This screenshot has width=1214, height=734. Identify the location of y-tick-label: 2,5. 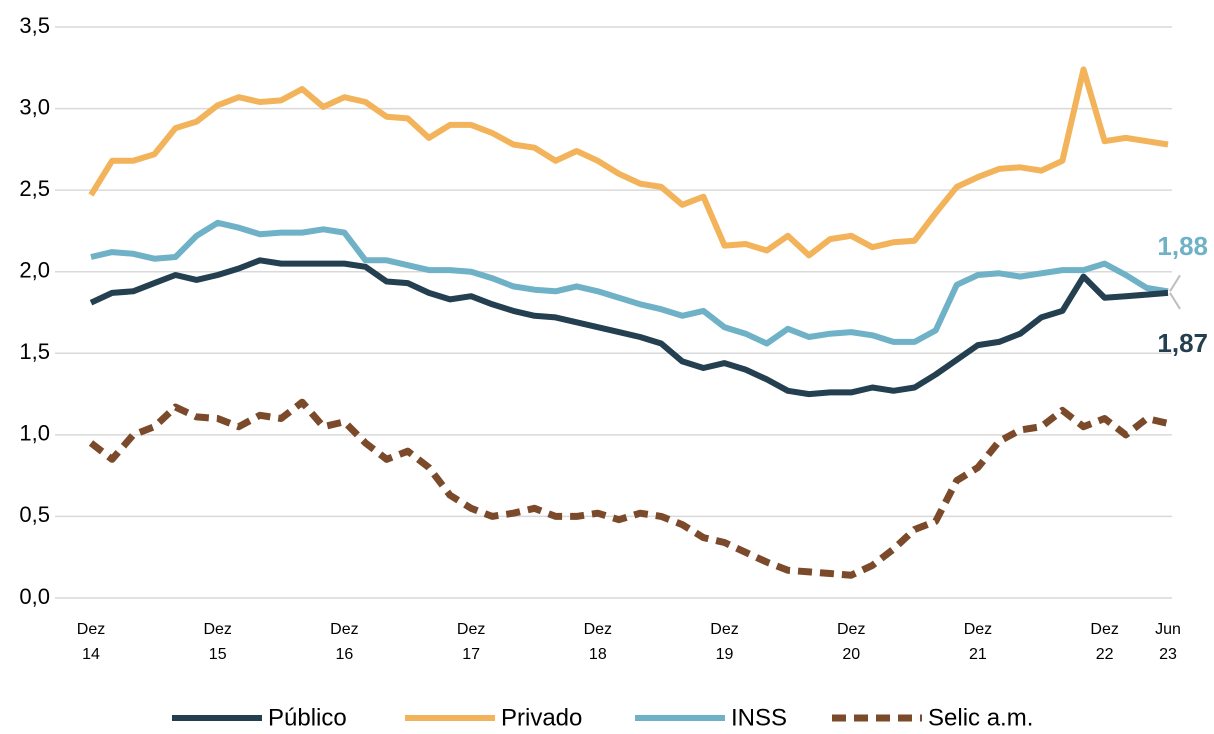
(34, 188).